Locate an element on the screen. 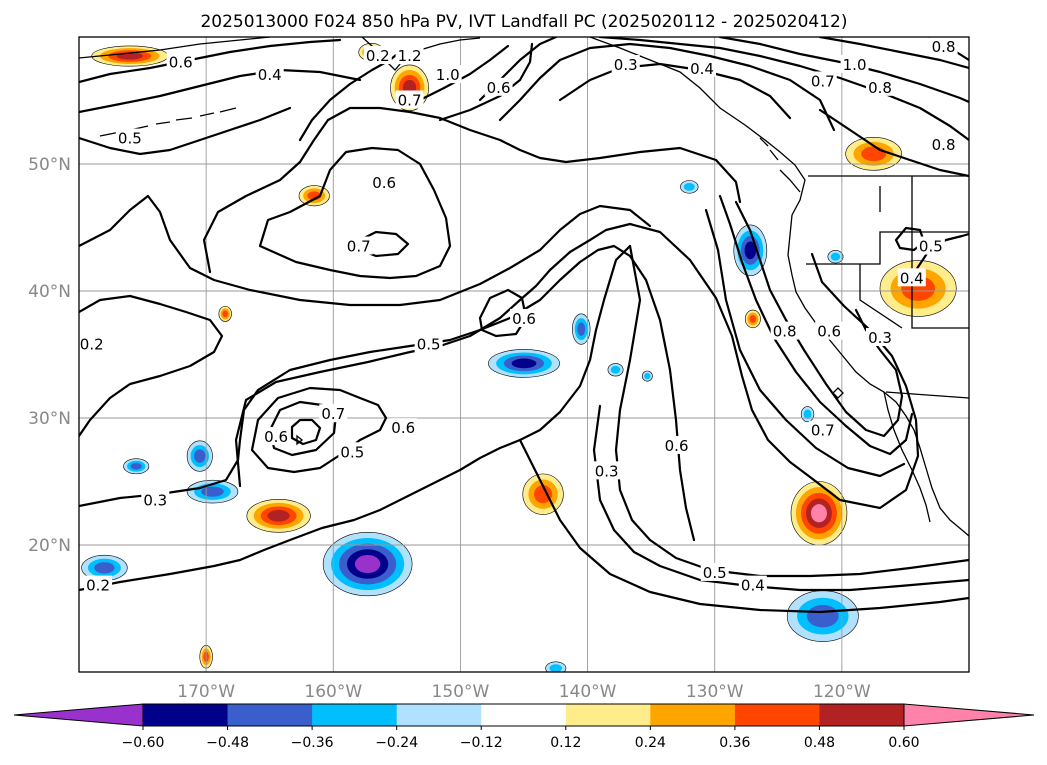 The width and height of the screenshot is (1047, 765). colorbar-tick-label: −0.36 is located at coordinates (312, 743).